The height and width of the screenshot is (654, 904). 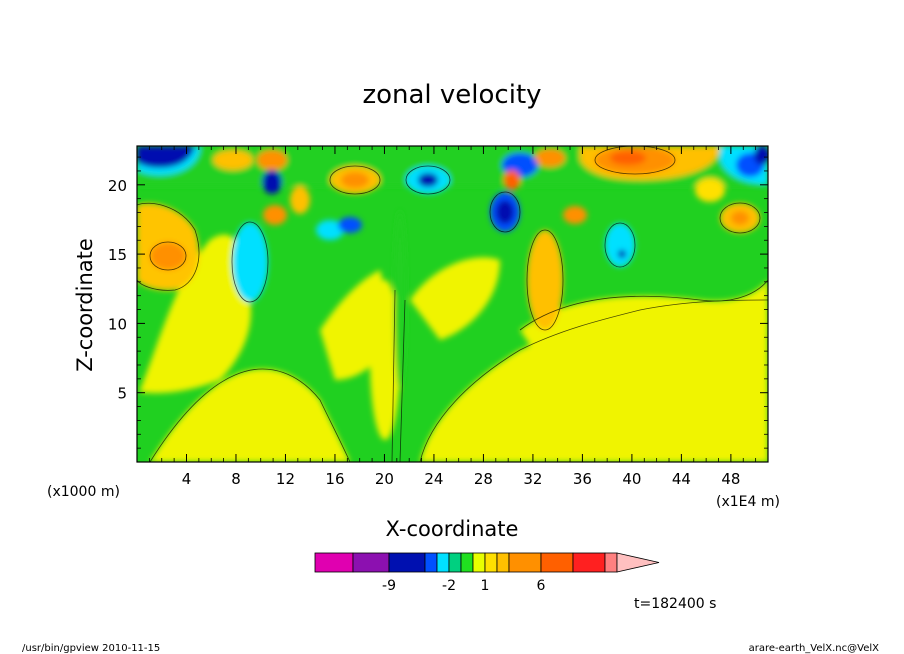 What do you see at coordinates (117, 186) in the screenshot?
I see `y-tick-label: 20` at bounding box center [117, 186].